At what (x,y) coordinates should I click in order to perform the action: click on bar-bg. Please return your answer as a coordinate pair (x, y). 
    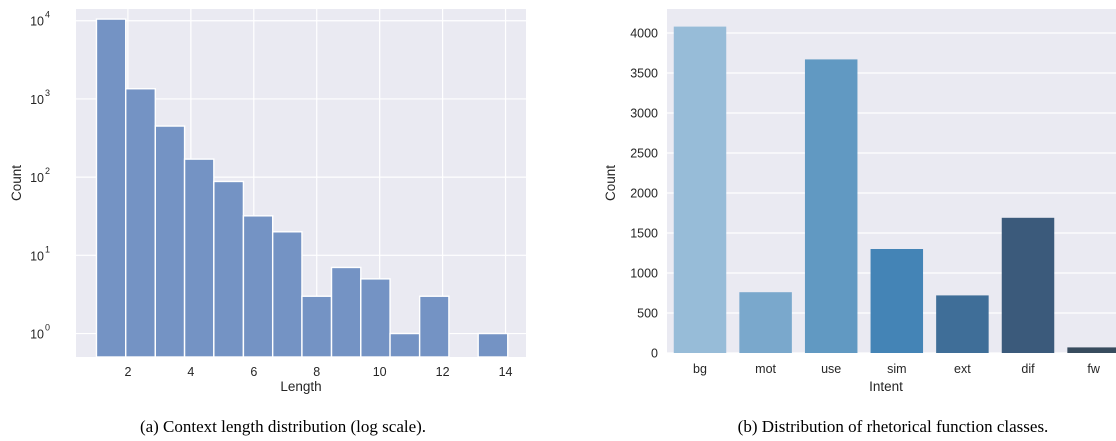
    Looking at the image, I should click on (700, 189).